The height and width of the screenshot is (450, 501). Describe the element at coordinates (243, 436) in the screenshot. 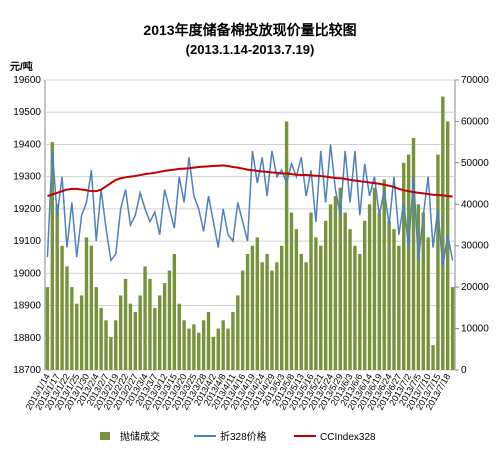

I see `legend-label: 折328价格` at that location.